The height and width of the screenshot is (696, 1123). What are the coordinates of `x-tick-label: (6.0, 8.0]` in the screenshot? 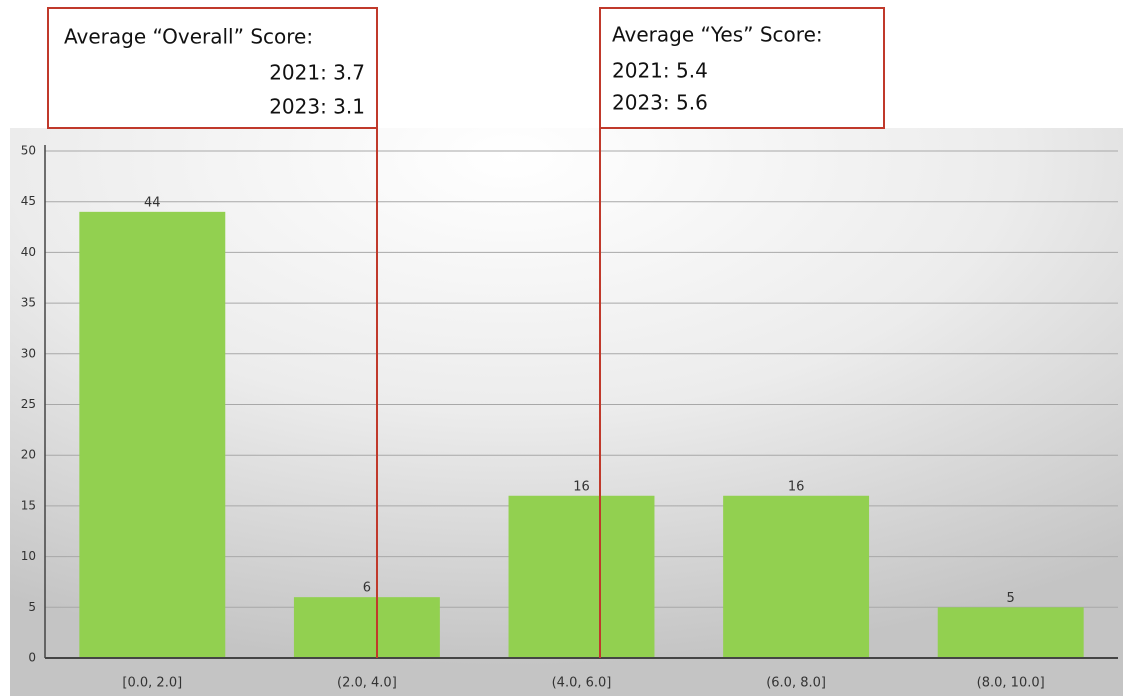 It's located at (796, 683).